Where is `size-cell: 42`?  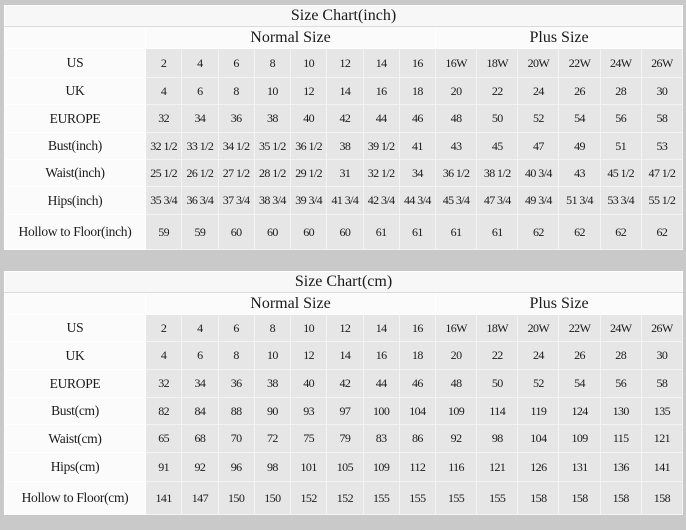
size-cell: 42 is located at coordinates (345, 118).